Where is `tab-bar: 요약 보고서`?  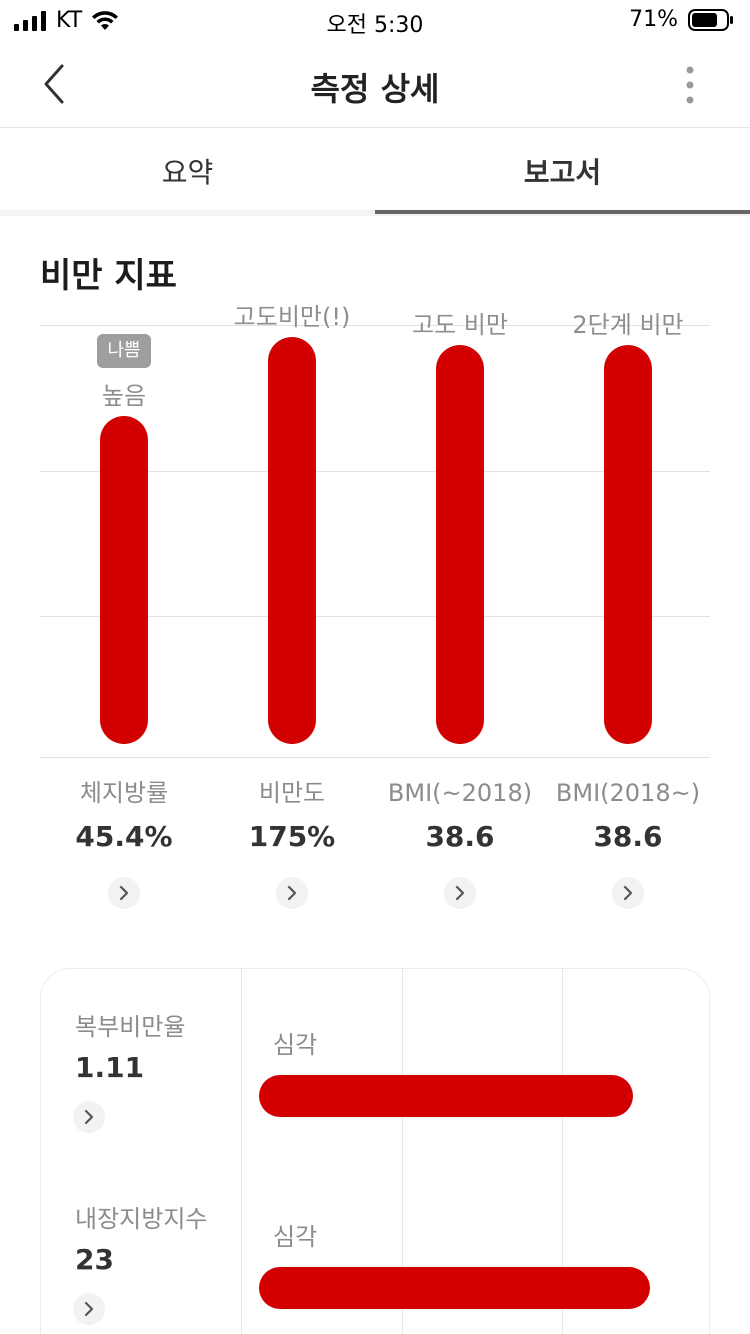
tab-bar: 요약 보고서 is located at coordinates (375, 172).